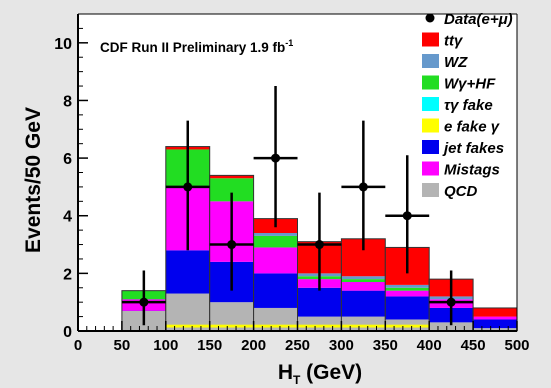  I want to click on y-axis-label: Events/50 GeV, so click(33, 180).